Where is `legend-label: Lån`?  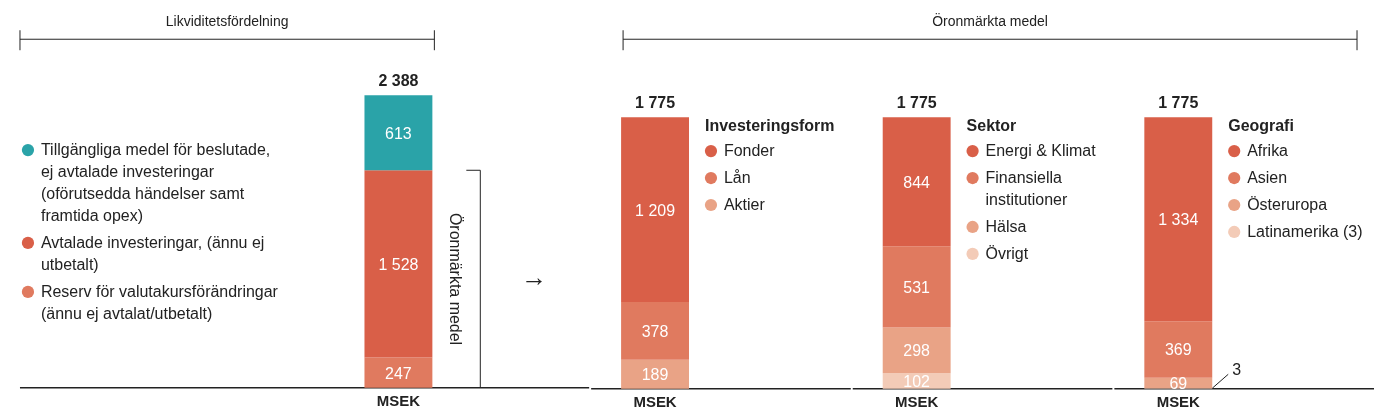 legend-label: Lån is located at coordinates (737, 178).